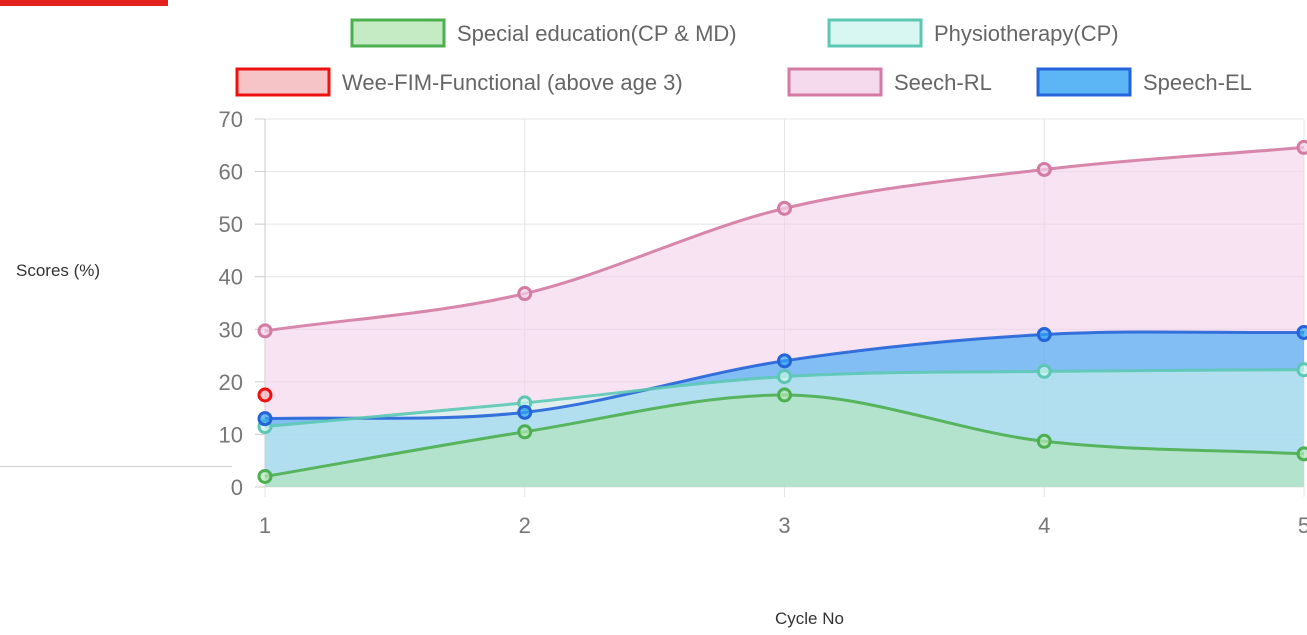 The height and width of the screenshot is (635, 1307). I want to click on y-tick-label: 30, so click(231, 329).